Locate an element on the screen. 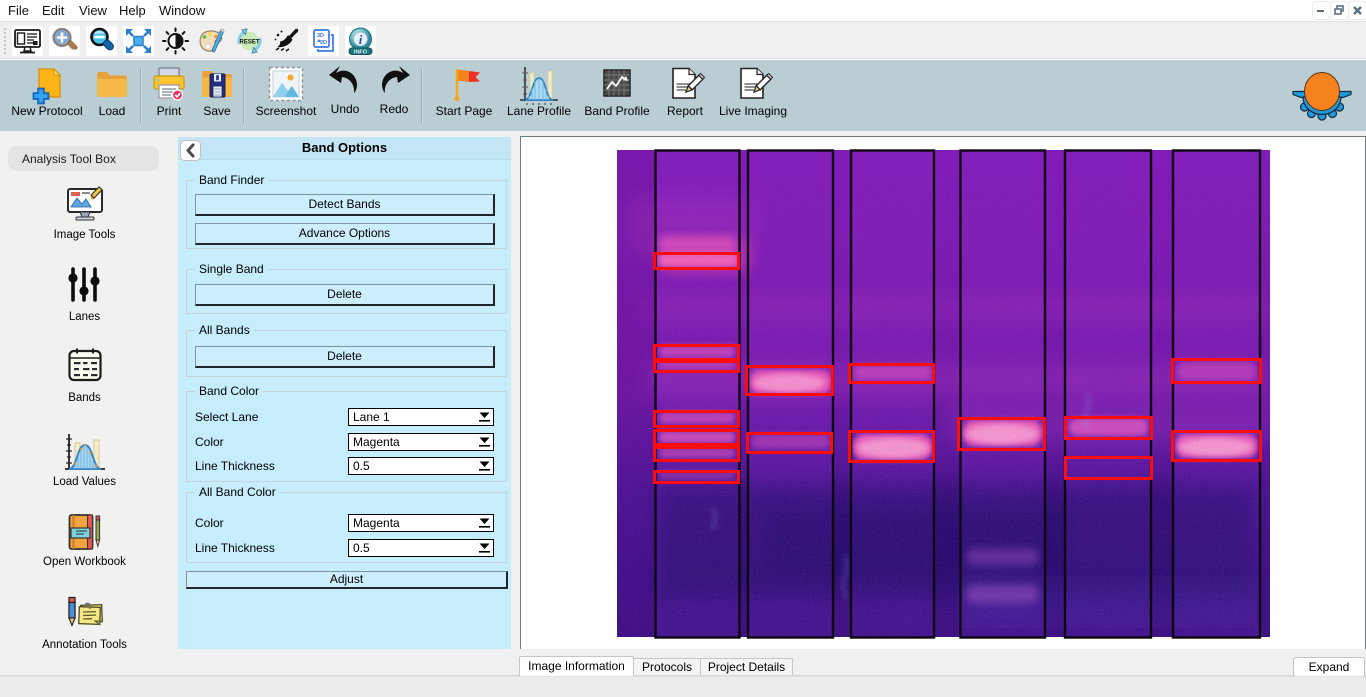 This screenshot has width=1366, height=697. svg-text: i is located at coordinates (361, 39).